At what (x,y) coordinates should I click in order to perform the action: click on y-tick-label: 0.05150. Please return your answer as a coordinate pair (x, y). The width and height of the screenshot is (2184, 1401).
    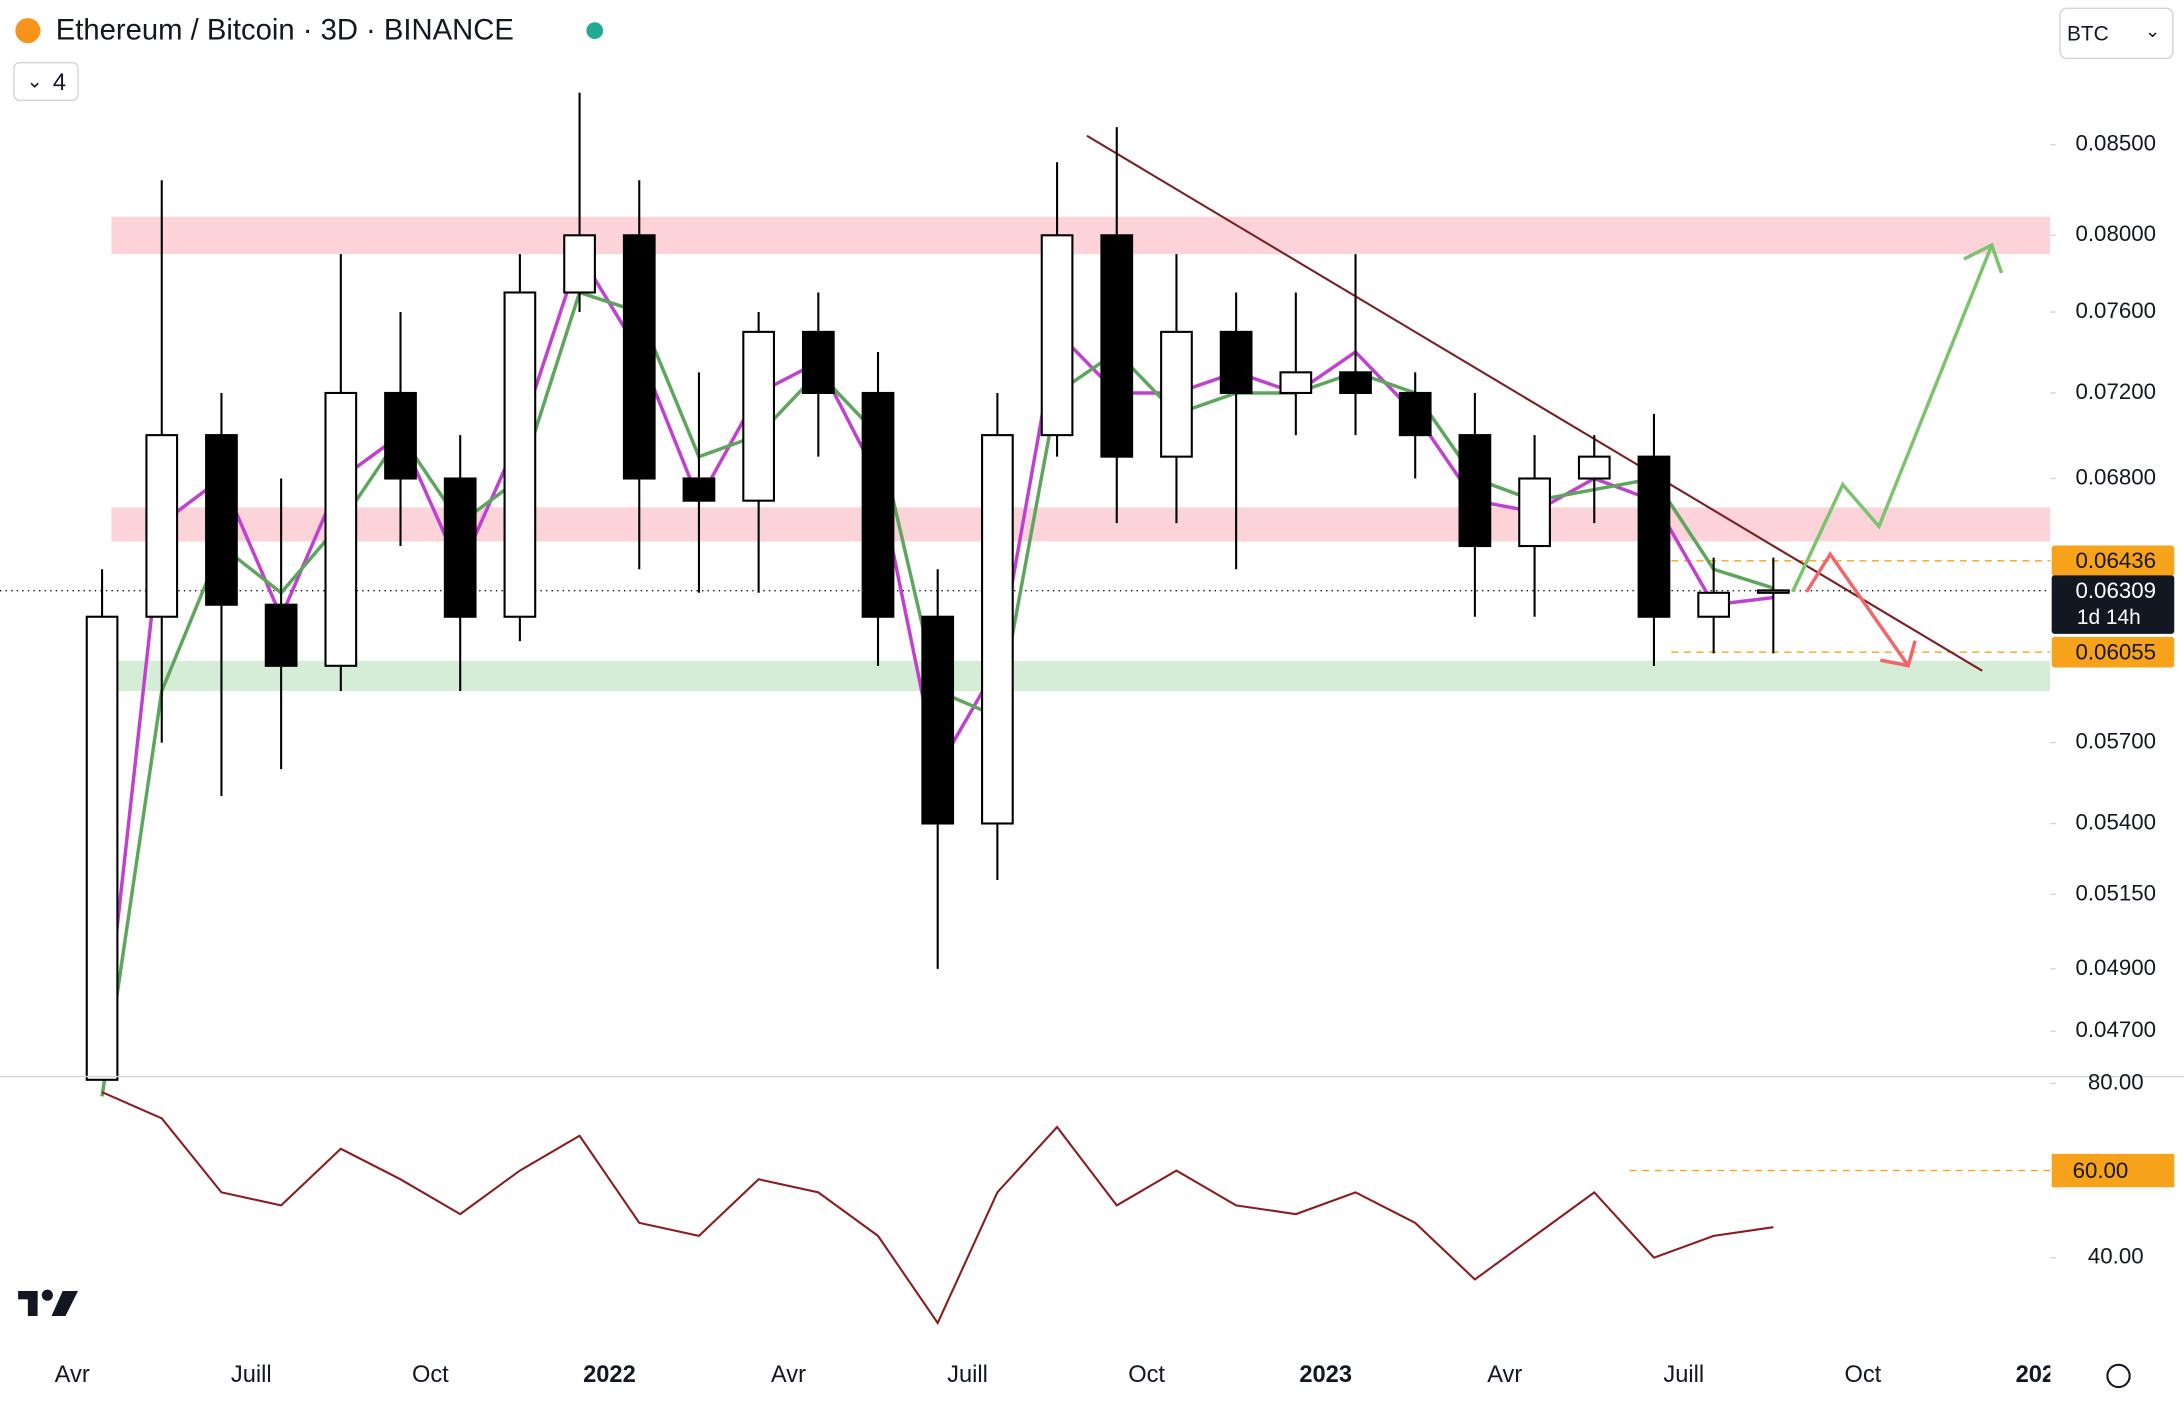
    Looking at the image, I should click on (2115, 892).